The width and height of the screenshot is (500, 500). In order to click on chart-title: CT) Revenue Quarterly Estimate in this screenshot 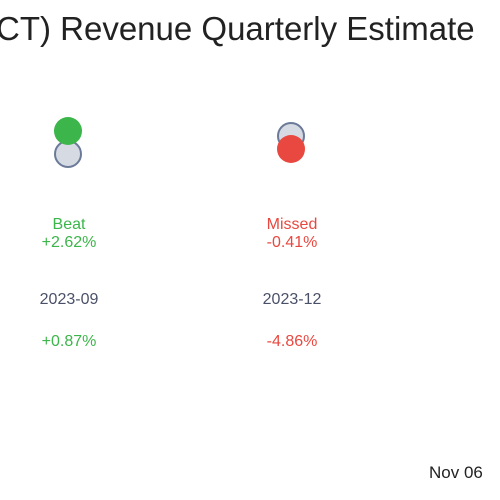, I will do `click(237, 28)`.